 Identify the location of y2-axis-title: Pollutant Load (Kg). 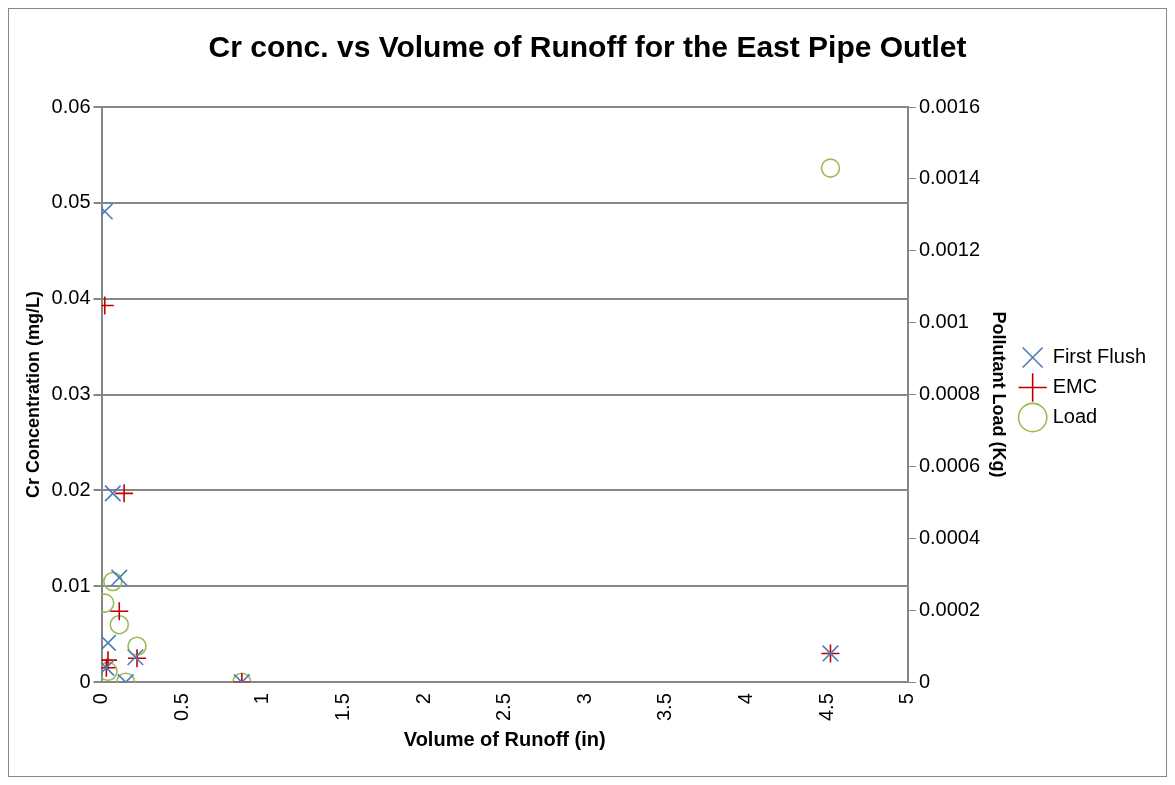
(998, 394).